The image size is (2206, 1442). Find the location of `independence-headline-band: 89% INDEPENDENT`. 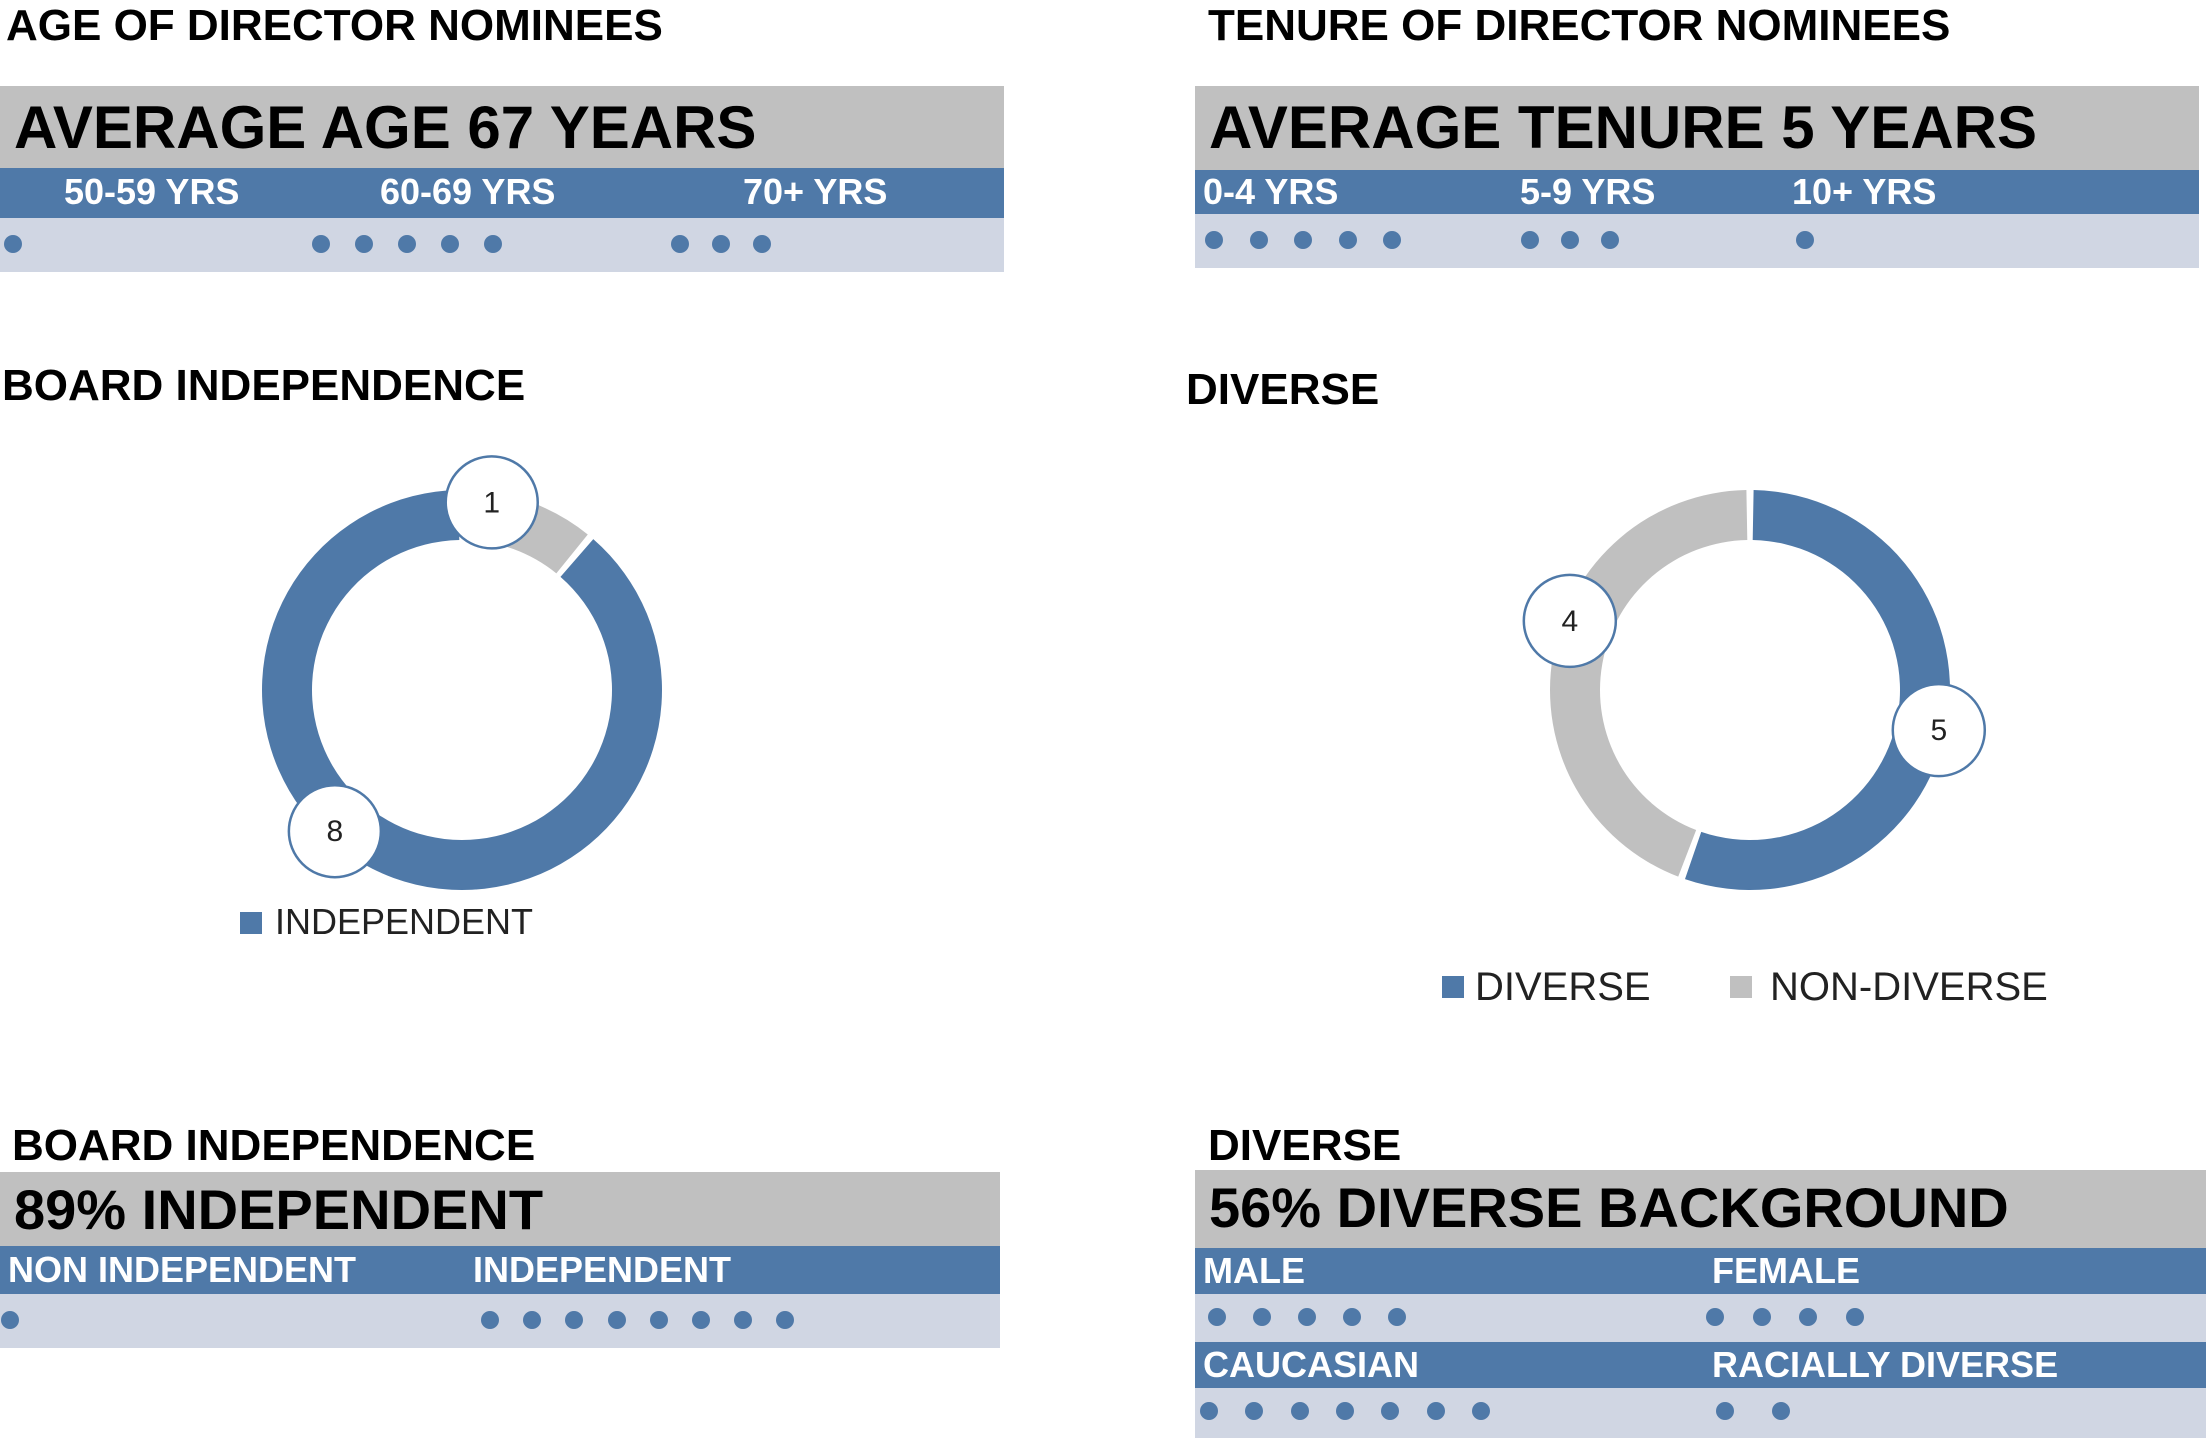

independence-headline-band: 89% INDEPENDENT is located at coordinates (500, 1209).